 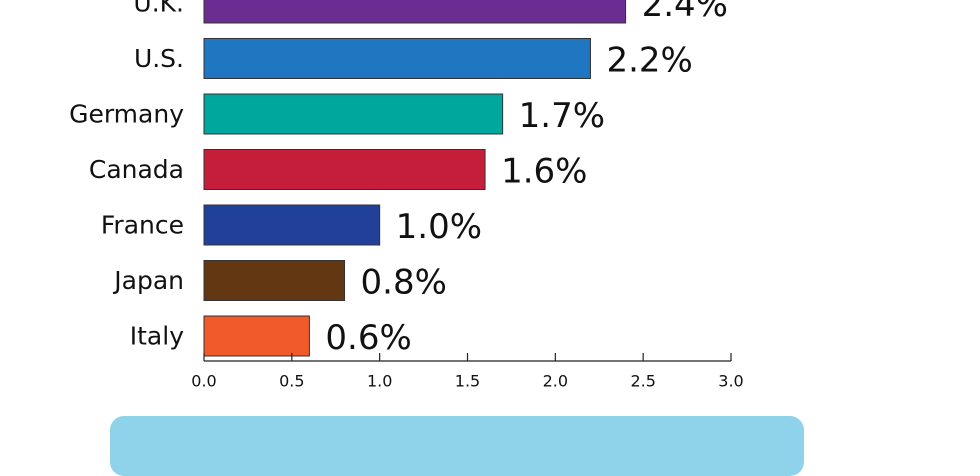 What do you see at coordinates (158, 9) in the screenshot?
I see `category-label-u-k: U.K.` at bounding box center [158, 9].